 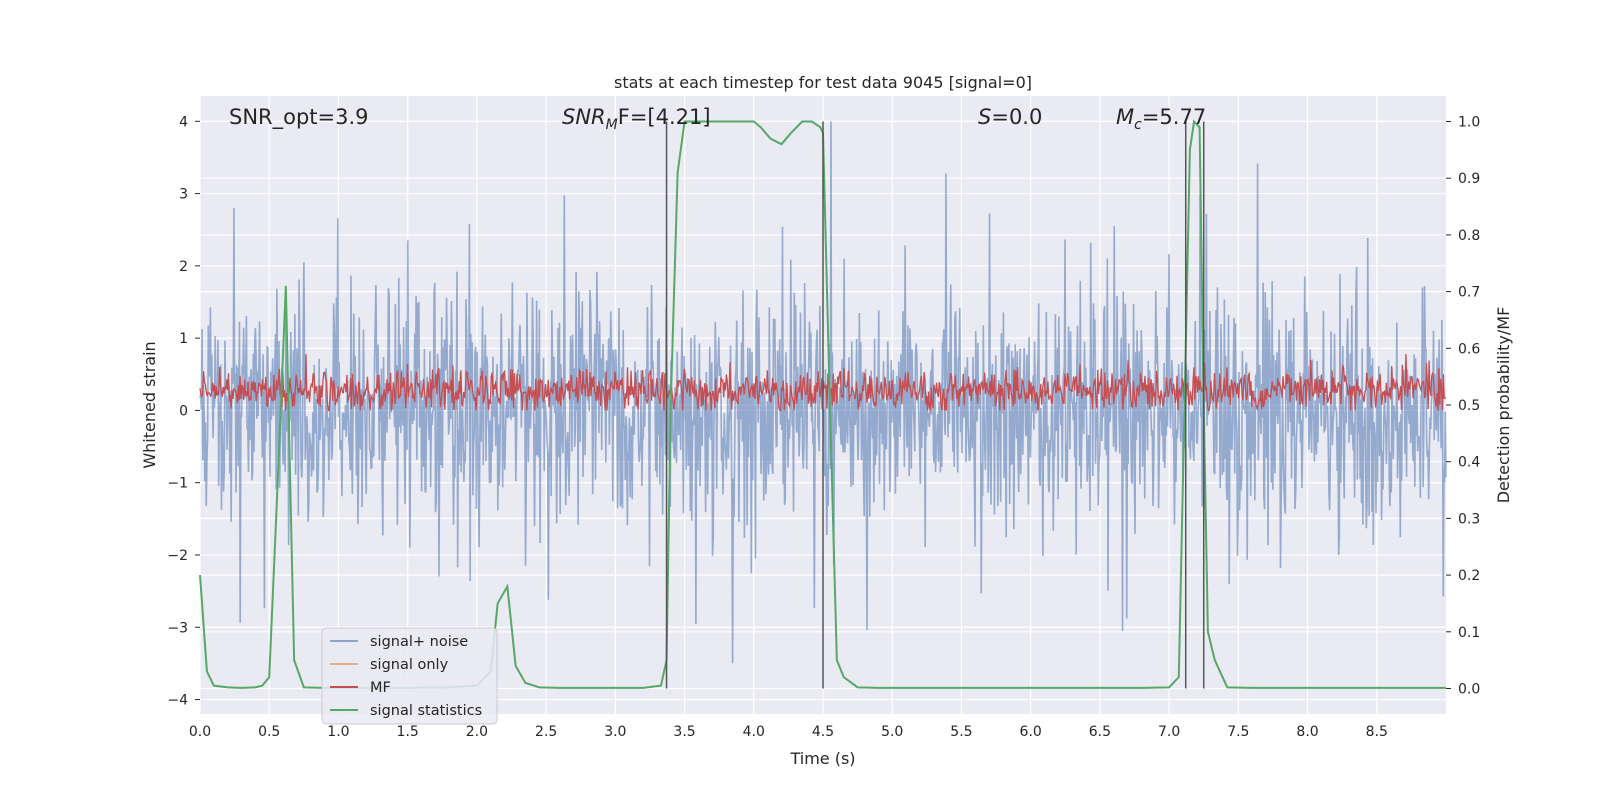 What do you see at coordinates (183, 267) in the screenshot?
I see `y-tick-label: 2` at bounding box center [183, 267].